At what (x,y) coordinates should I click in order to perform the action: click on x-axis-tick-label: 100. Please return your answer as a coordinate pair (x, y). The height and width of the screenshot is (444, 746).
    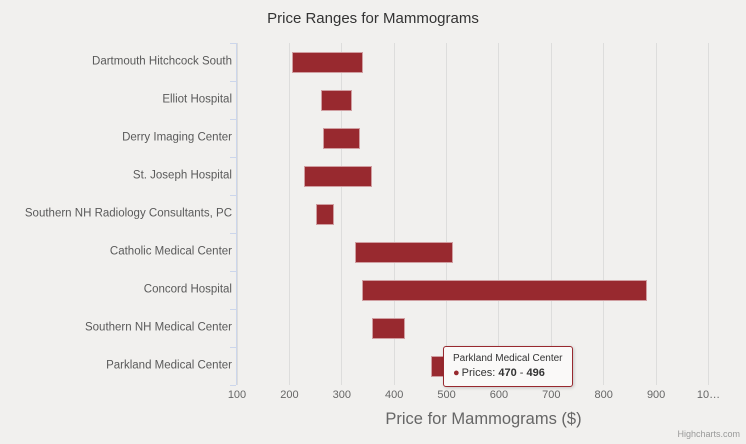
    Looking at the image, I should click on (237, 395).